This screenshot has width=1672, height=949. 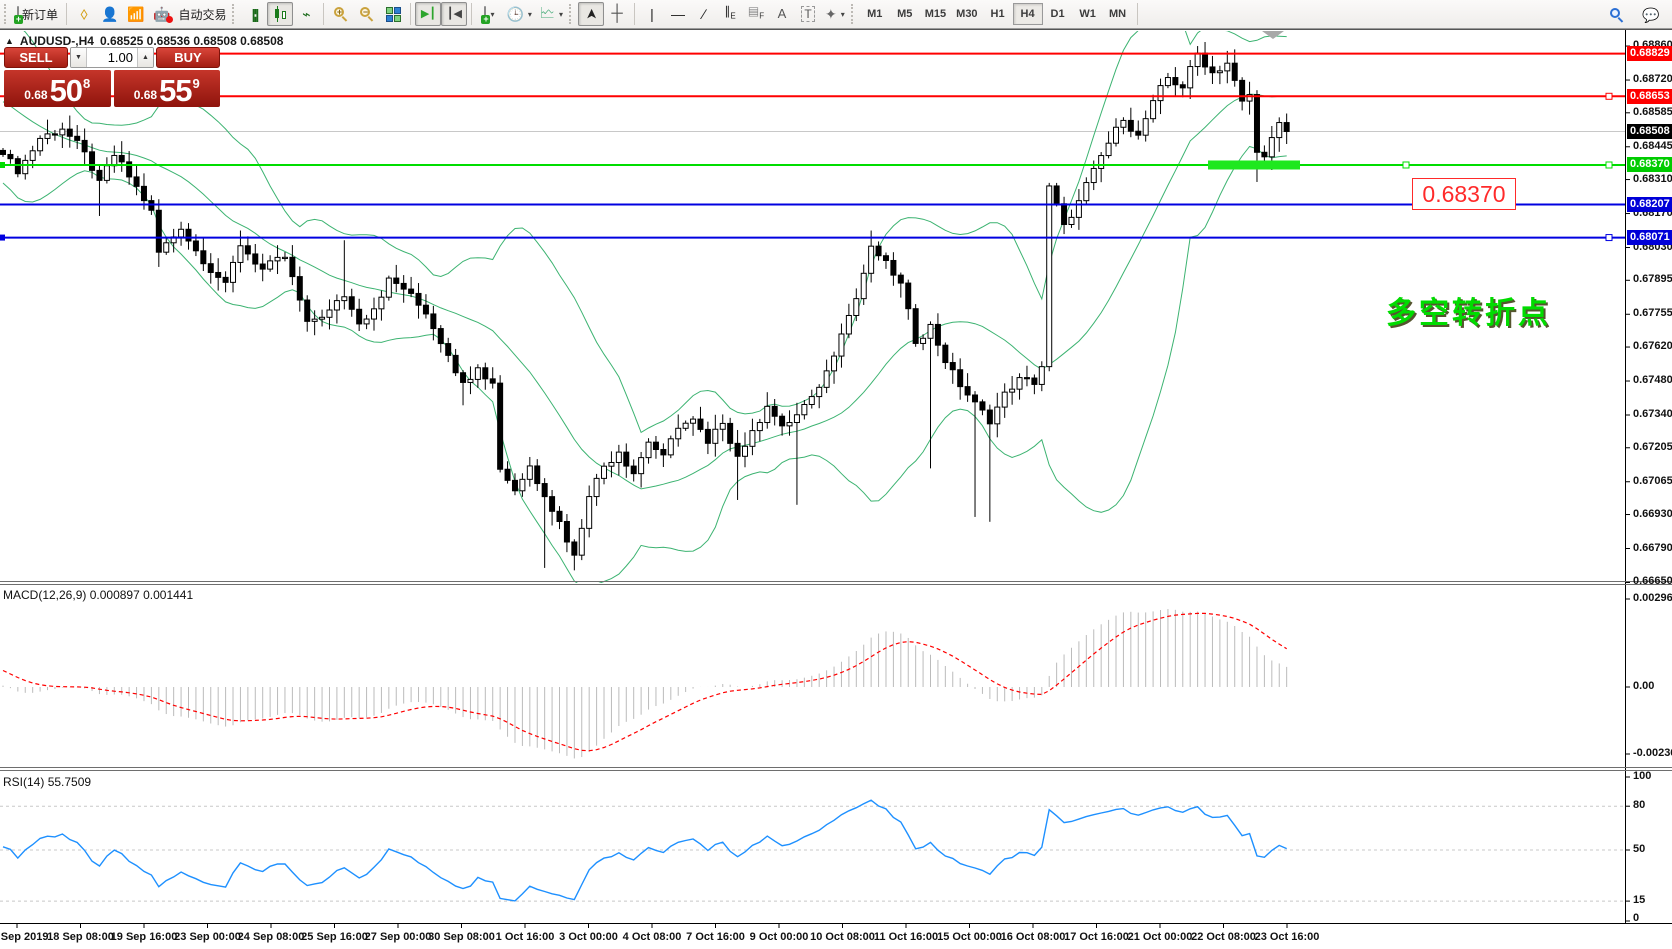 What do you see at coordinates (715, 937) in the screenshot?
I see `time-axis-label: 7 Oct 16:00` at bounding box center [715, 937].